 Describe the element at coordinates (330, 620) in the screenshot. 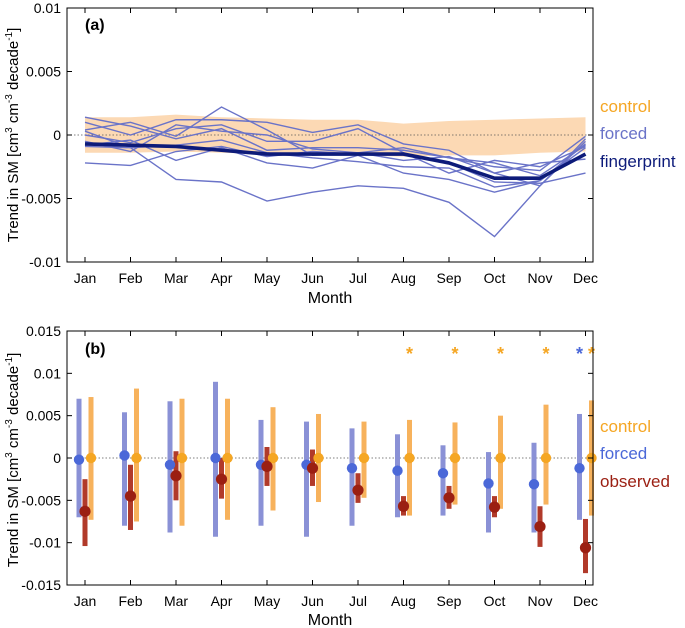

I see `panel-b-xlabel: Month` at that location.